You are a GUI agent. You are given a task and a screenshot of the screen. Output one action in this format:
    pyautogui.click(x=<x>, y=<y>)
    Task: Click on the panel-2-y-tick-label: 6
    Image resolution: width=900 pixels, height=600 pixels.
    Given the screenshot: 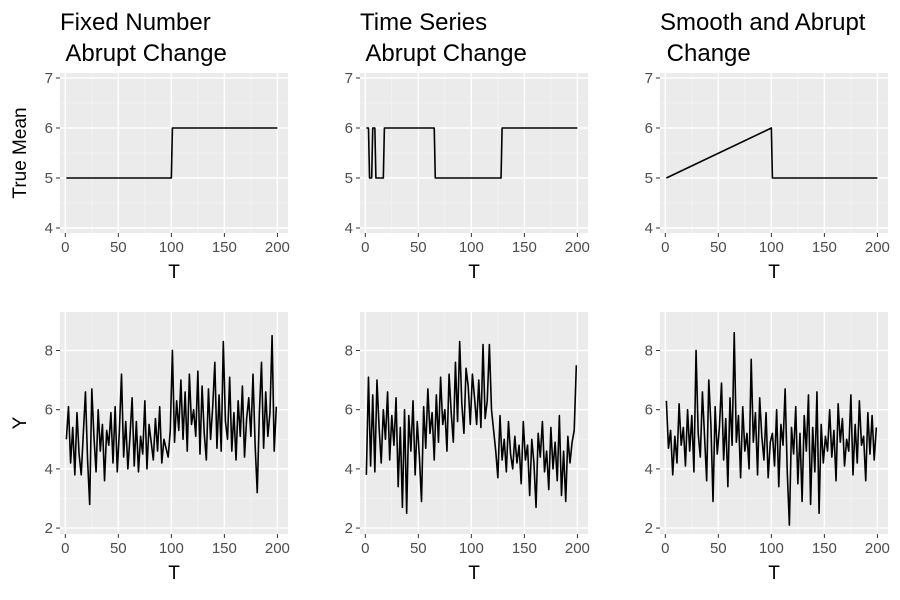 What is the action you would take?
    pyautogui.click(x=349, y=128)
    